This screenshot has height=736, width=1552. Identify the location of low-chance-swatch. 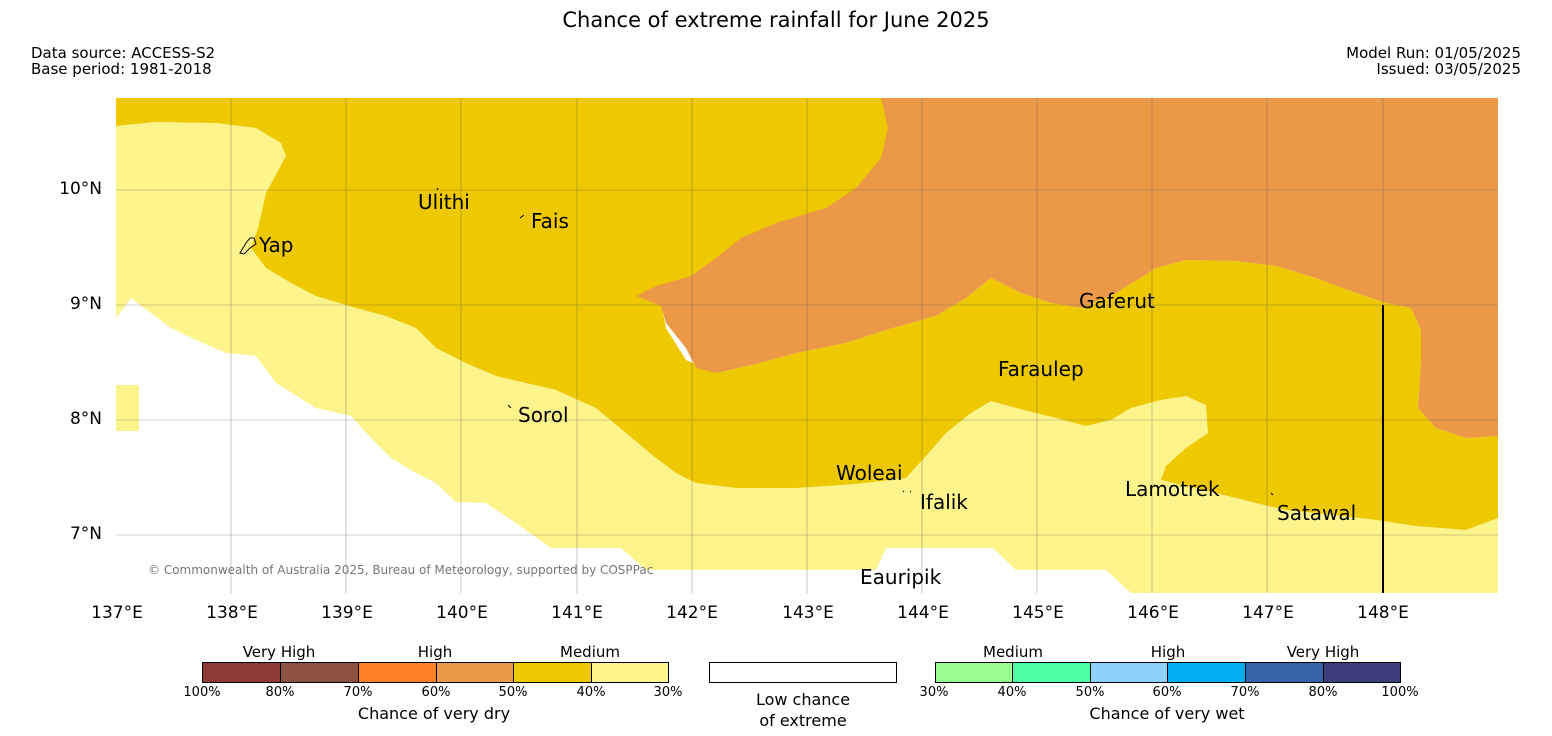
(803, 672).